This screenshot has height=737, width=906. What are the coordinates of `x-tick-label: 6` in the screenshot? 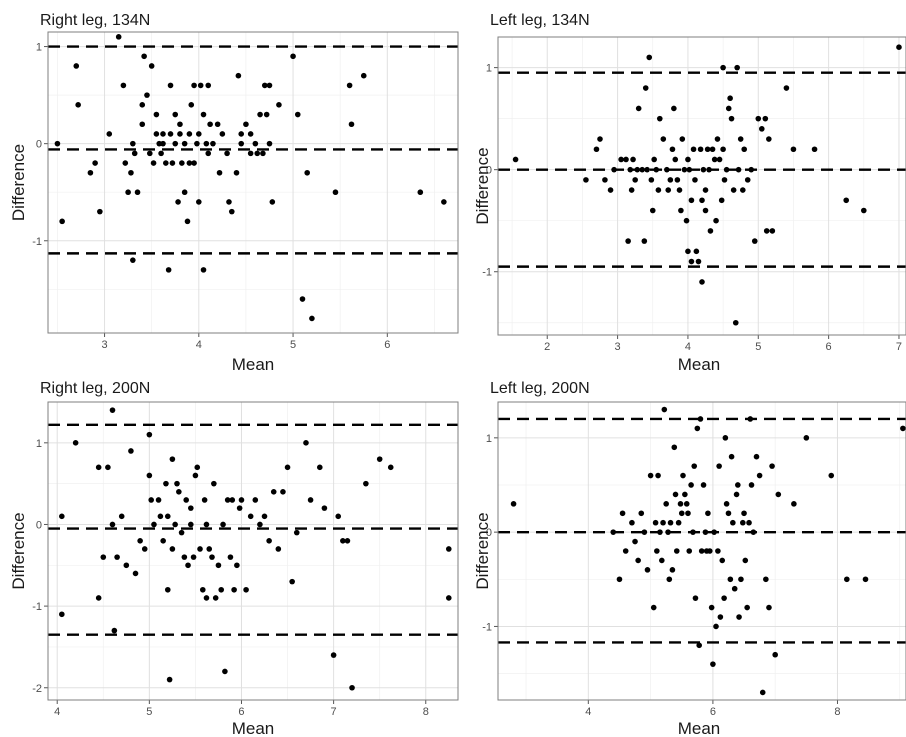 It's located at (241, 712).